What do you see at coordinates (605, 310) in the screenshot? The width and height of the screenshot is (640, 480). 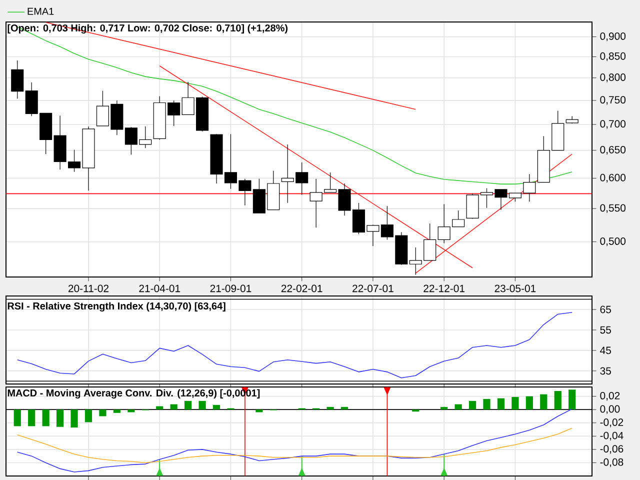 I see `y-tick-label: 65` at bounding box center [605, 310].